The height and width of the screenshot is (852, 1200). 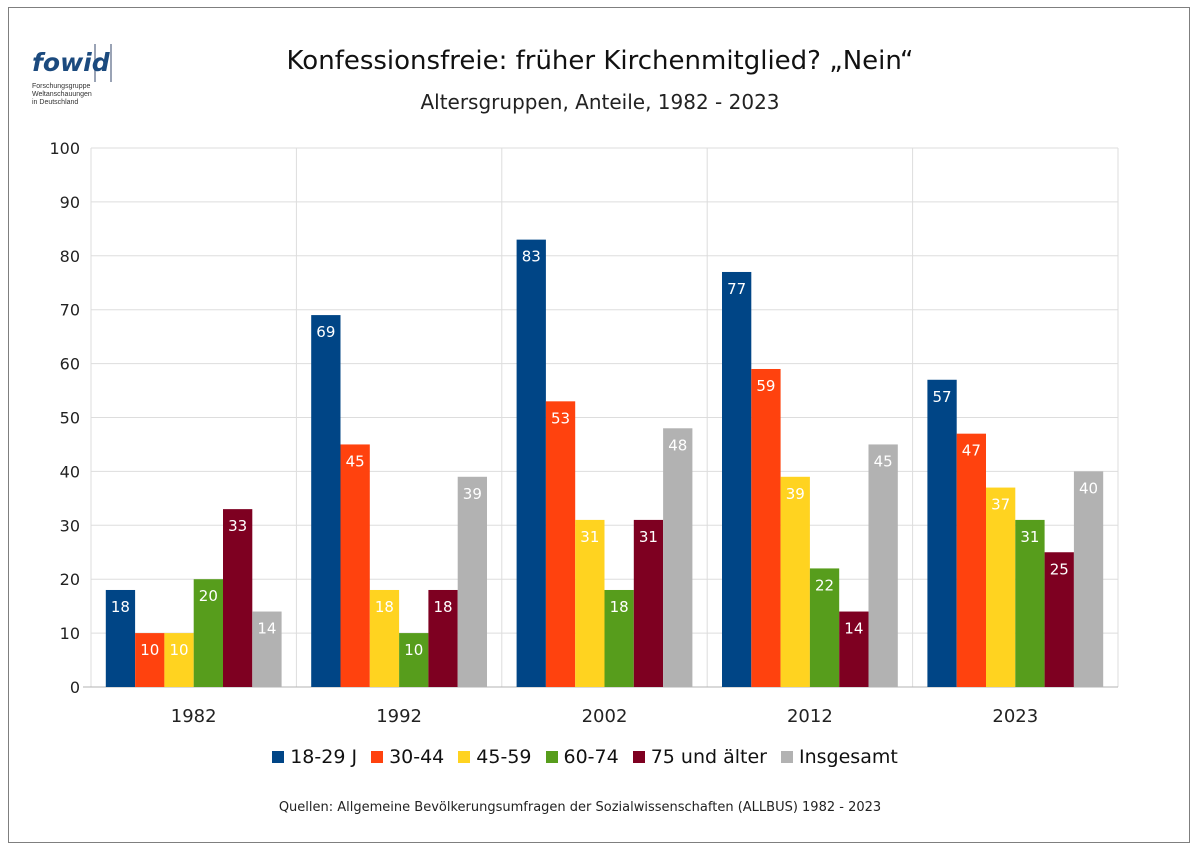 What do you see at coordinates (942, 397) in the screenshot?
I see `data-label: 57` at bounding box center [942, 397].